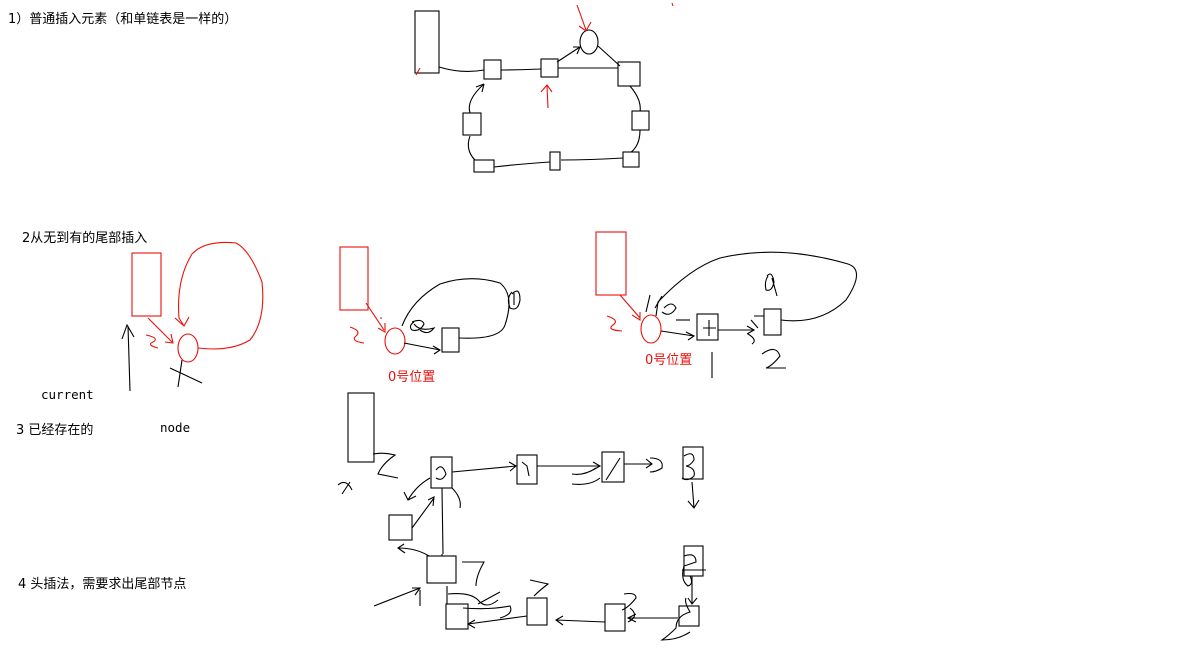  Describe the element at coordinates (689, 616) in the screenshot. I see `tail-node` at that location.